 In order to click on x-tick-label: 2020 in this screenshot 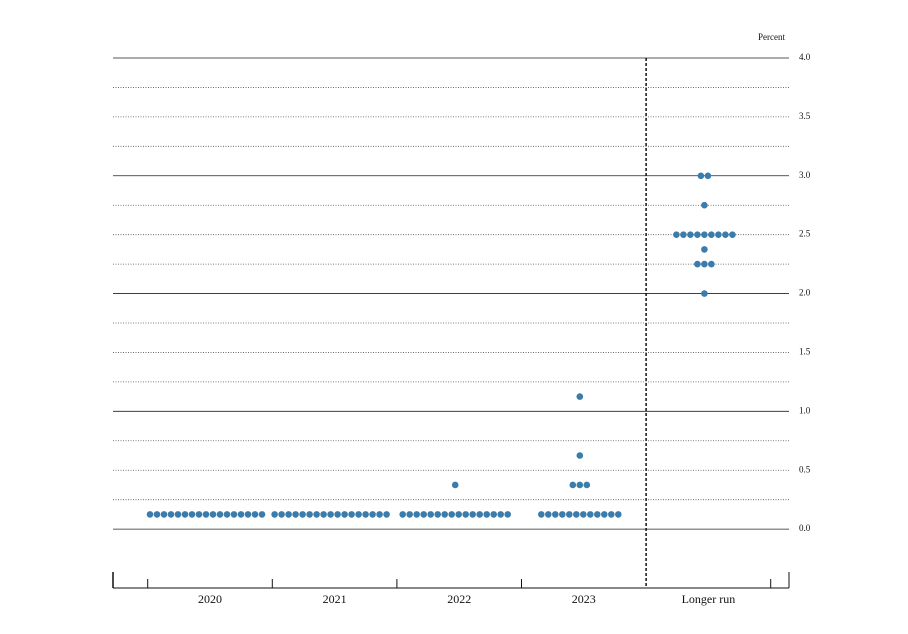, I will do `click(210, 599)`.